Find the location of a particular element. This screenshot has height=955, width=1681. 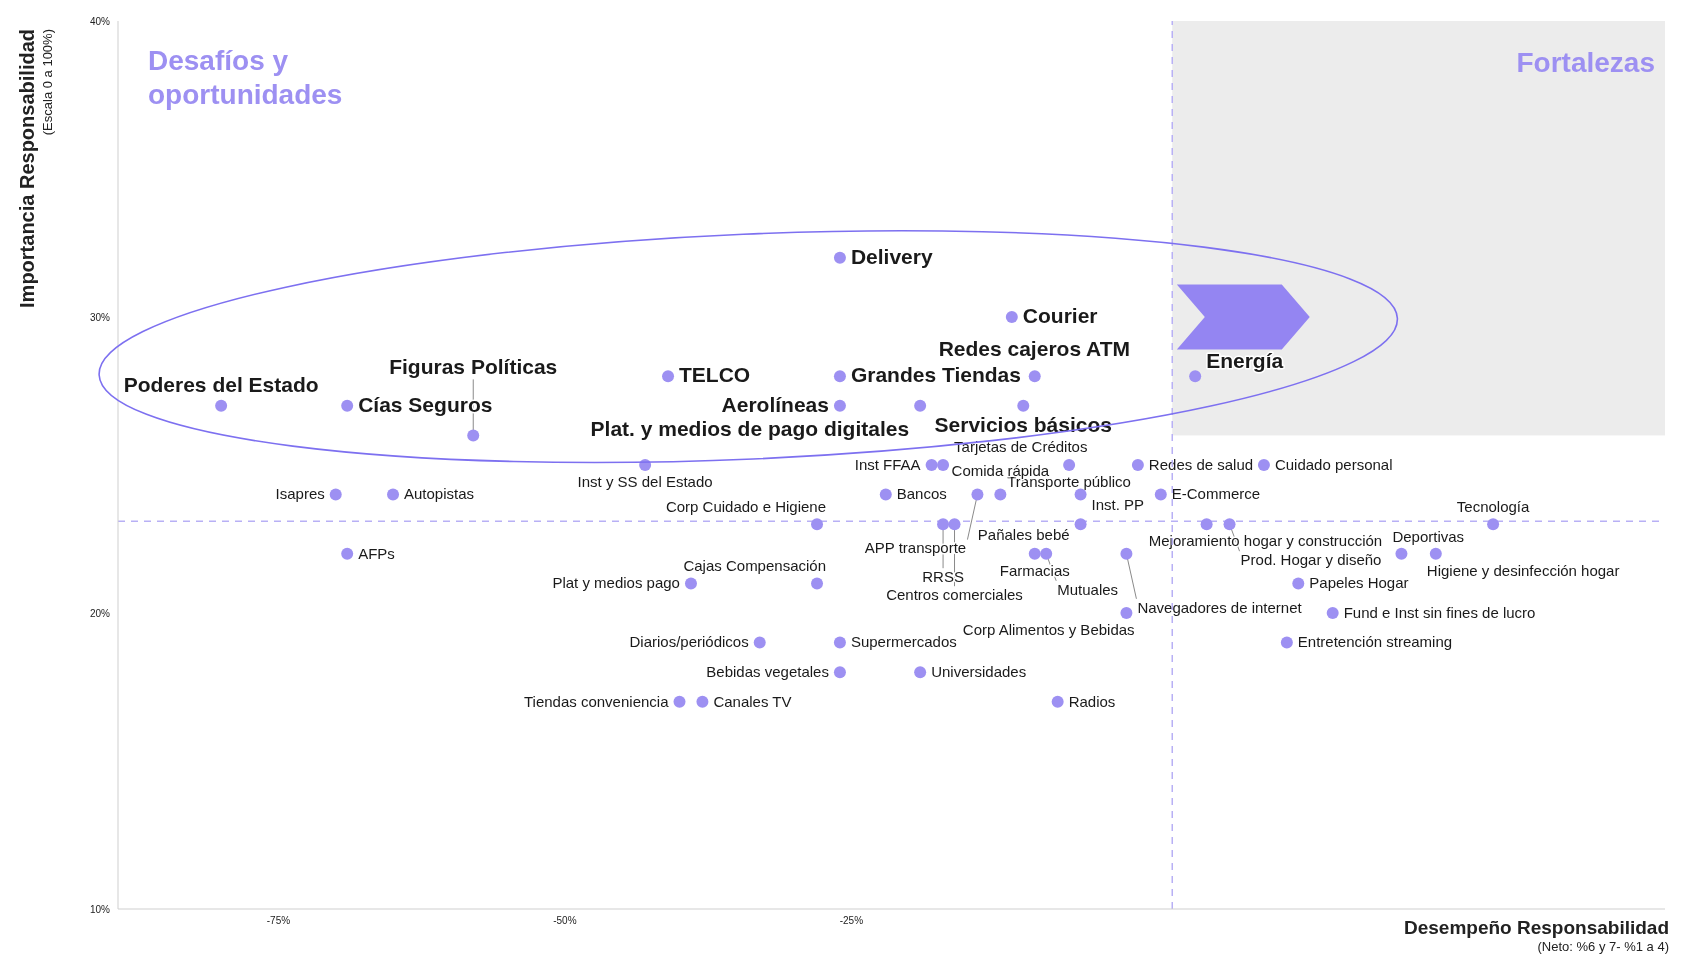

annotation: TELCO is located at coordinates (715, 375).